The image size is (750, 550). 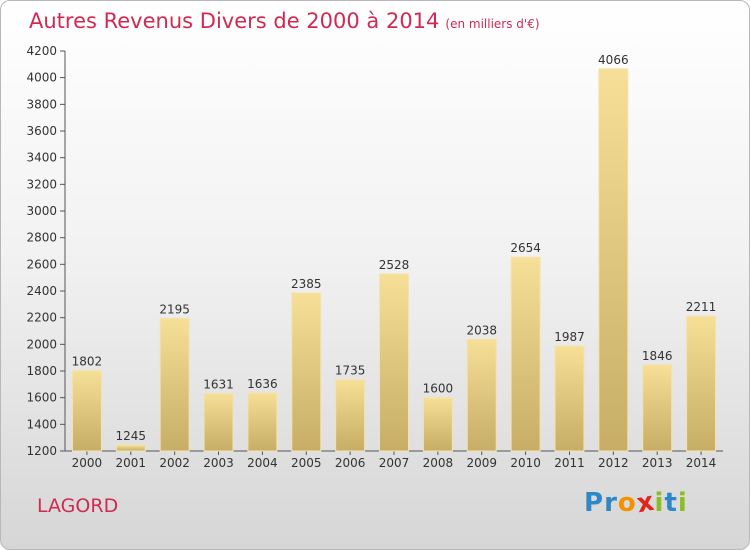 What do you see at coordinates (525, 248) in the screenshot?
I see `data-label-2010: 2654` at bounding box center [525, 248].